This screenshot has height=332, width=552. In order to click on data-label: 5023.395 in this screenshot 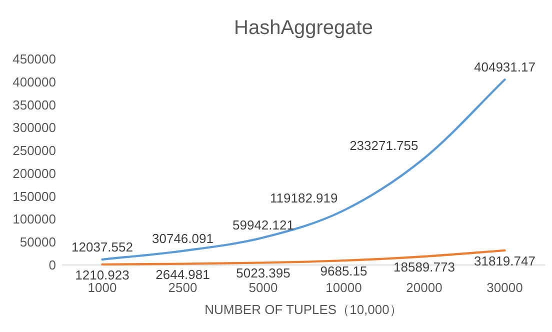, I will do `click(263, 273)`.